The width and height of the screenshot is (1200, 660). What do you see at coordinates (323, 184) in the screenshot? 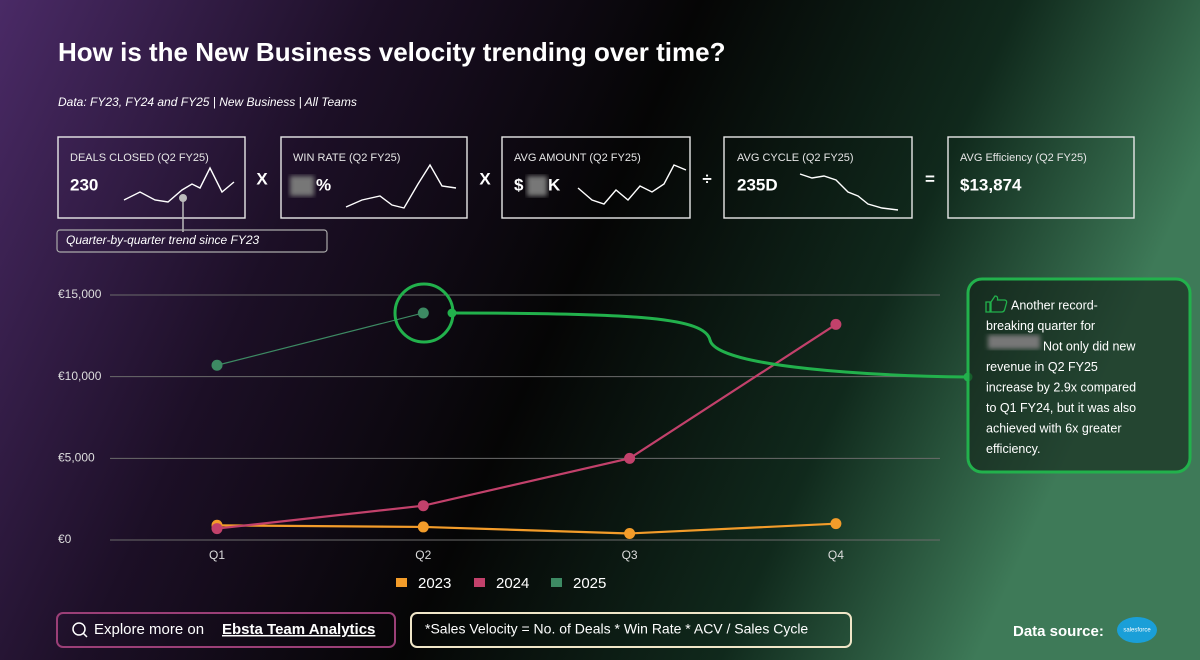
I see `kpi-value: %` at bounding box center [323, 184].